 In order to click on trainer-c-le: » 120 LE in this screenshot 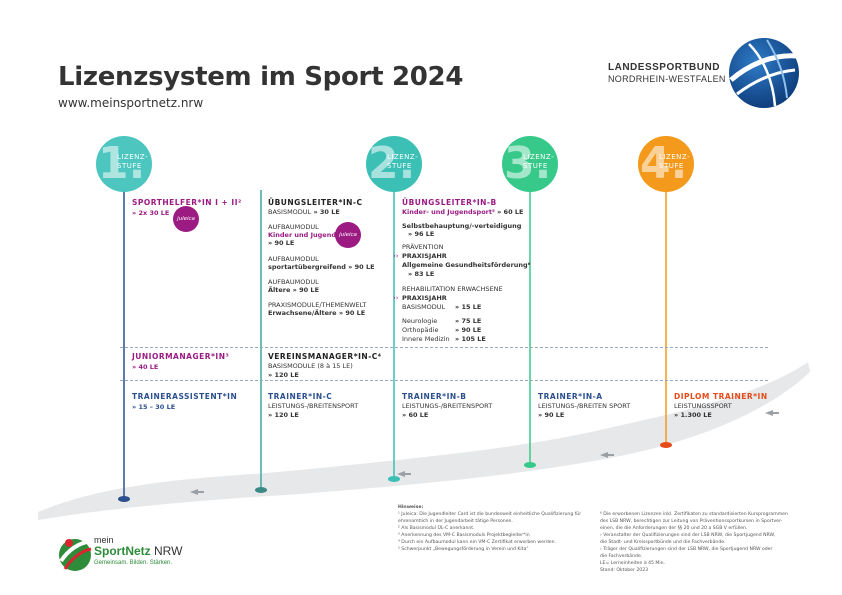, I will do `click(283, 415)`.